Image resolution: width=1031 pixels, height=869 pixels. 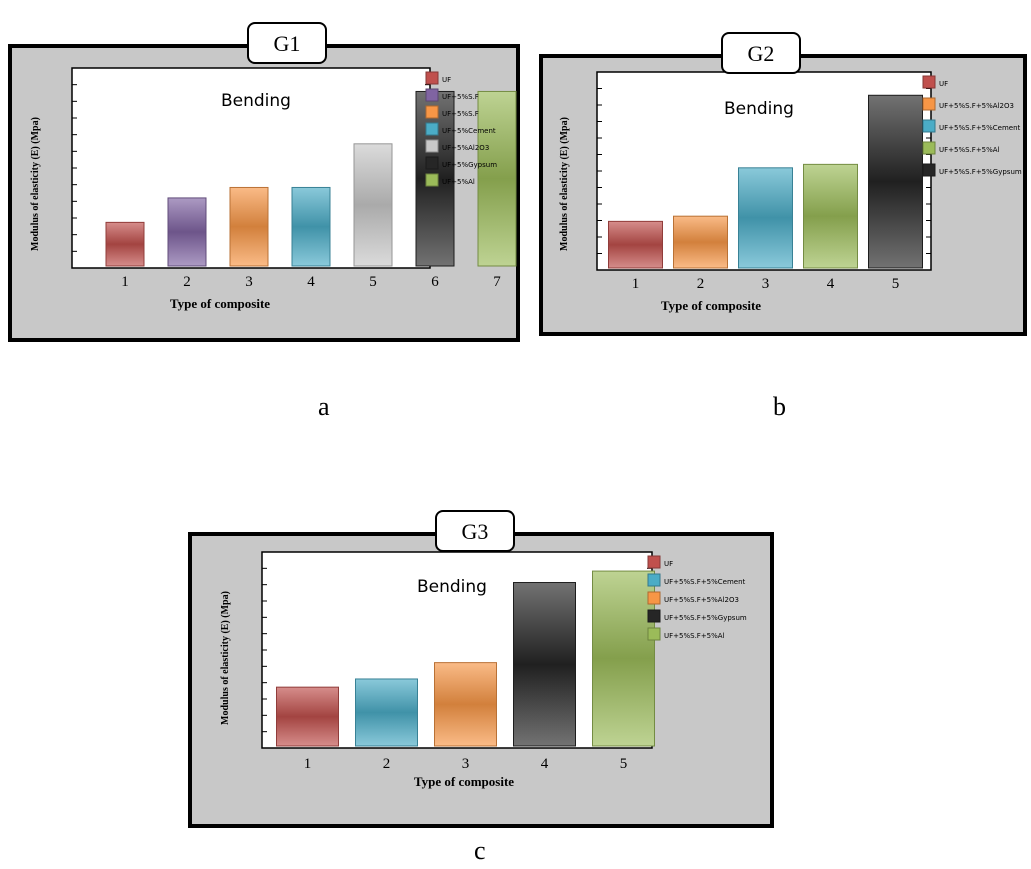 What do you see at coordinates (475, 531) in the screenshot?
I see `panel-title-g3: G3` at bounding box center [475, 531].